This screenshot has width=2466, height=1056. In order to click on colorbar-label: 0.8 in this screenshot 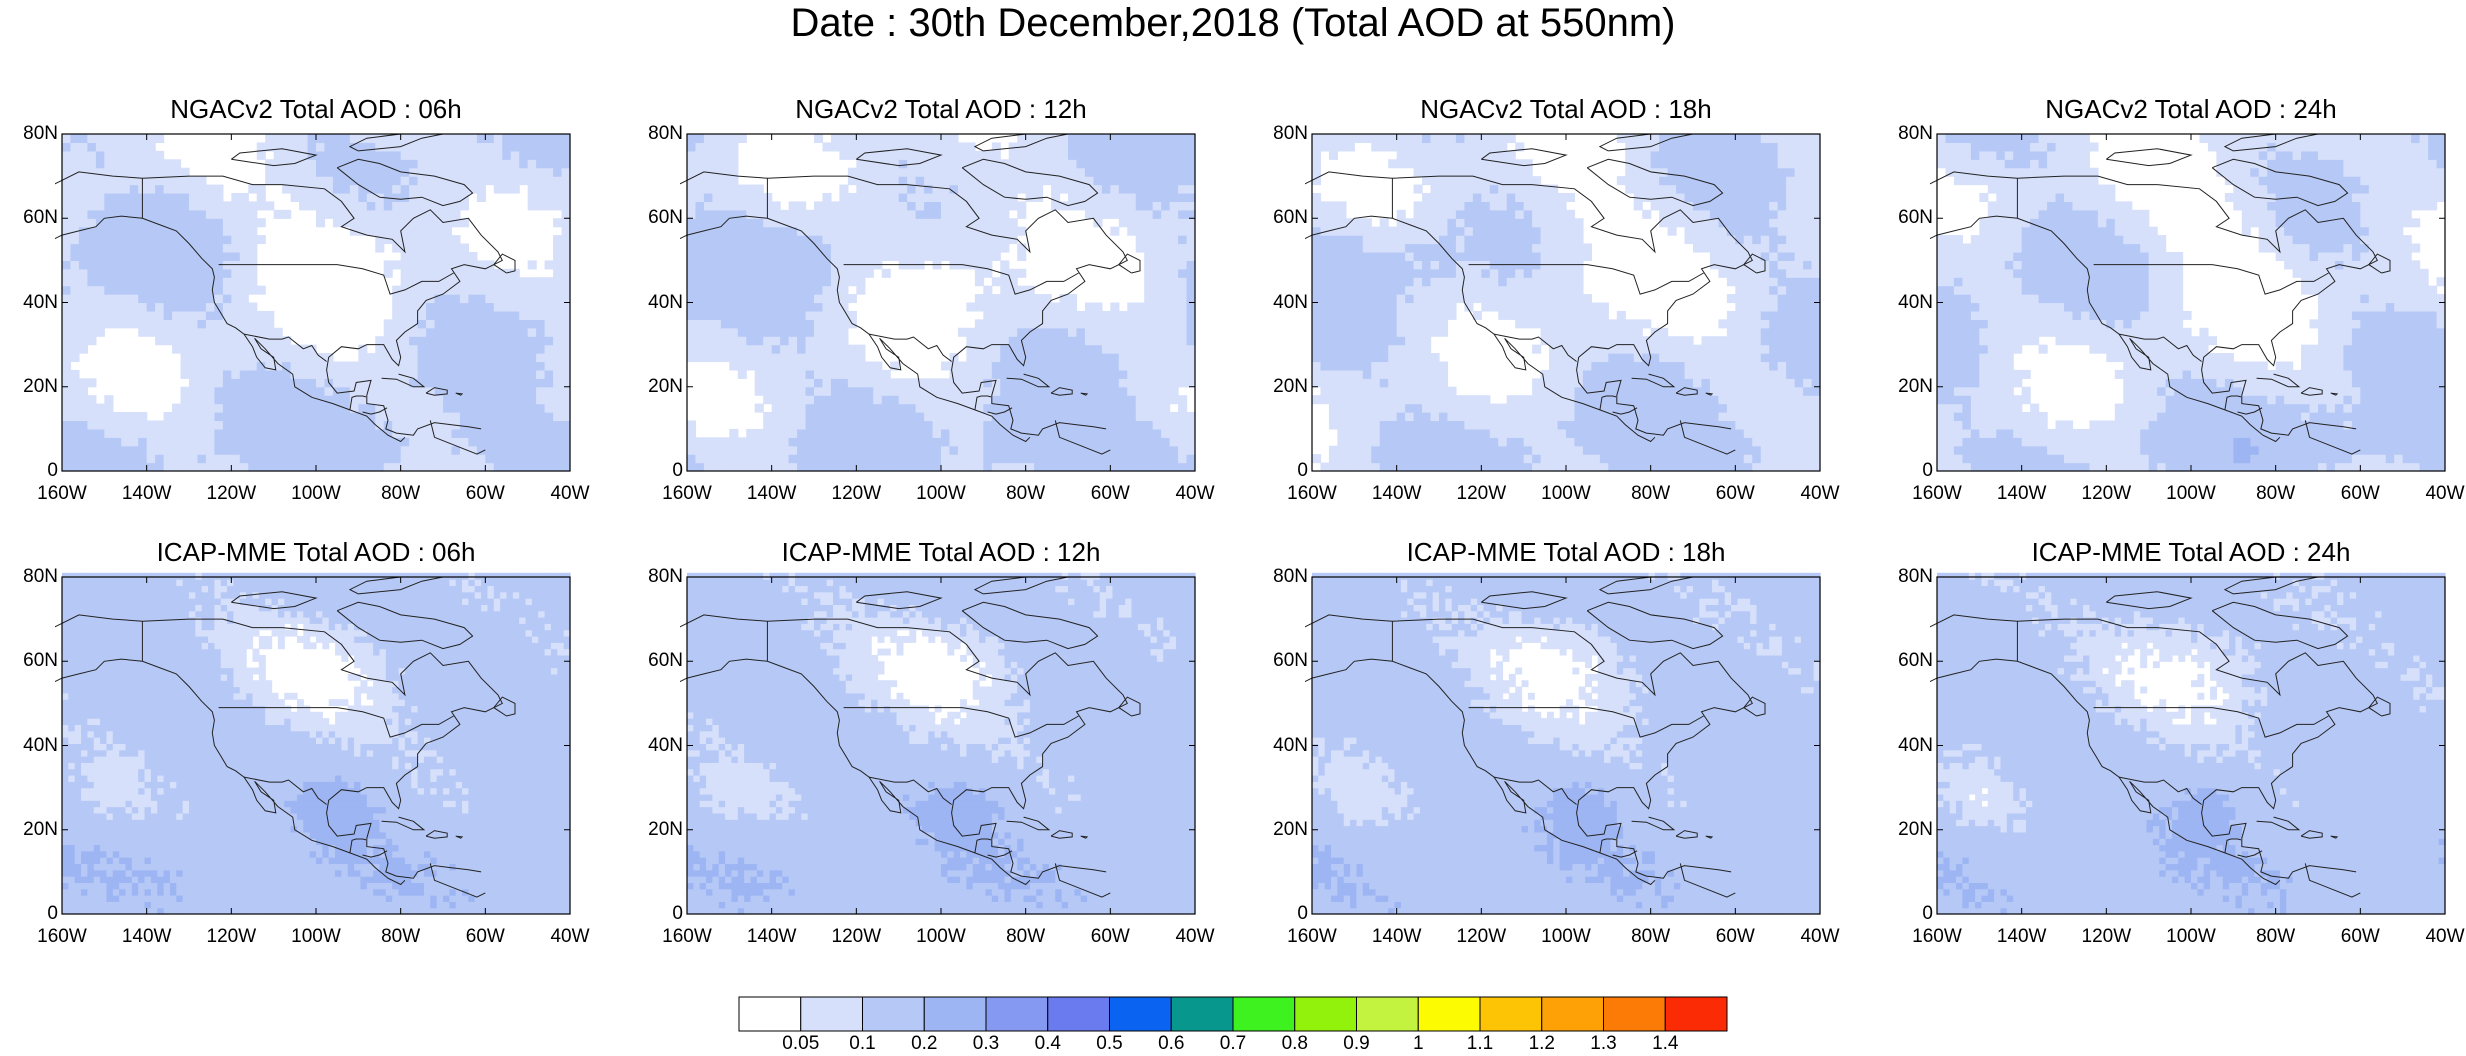, I will do `click(1295, 1044)`.